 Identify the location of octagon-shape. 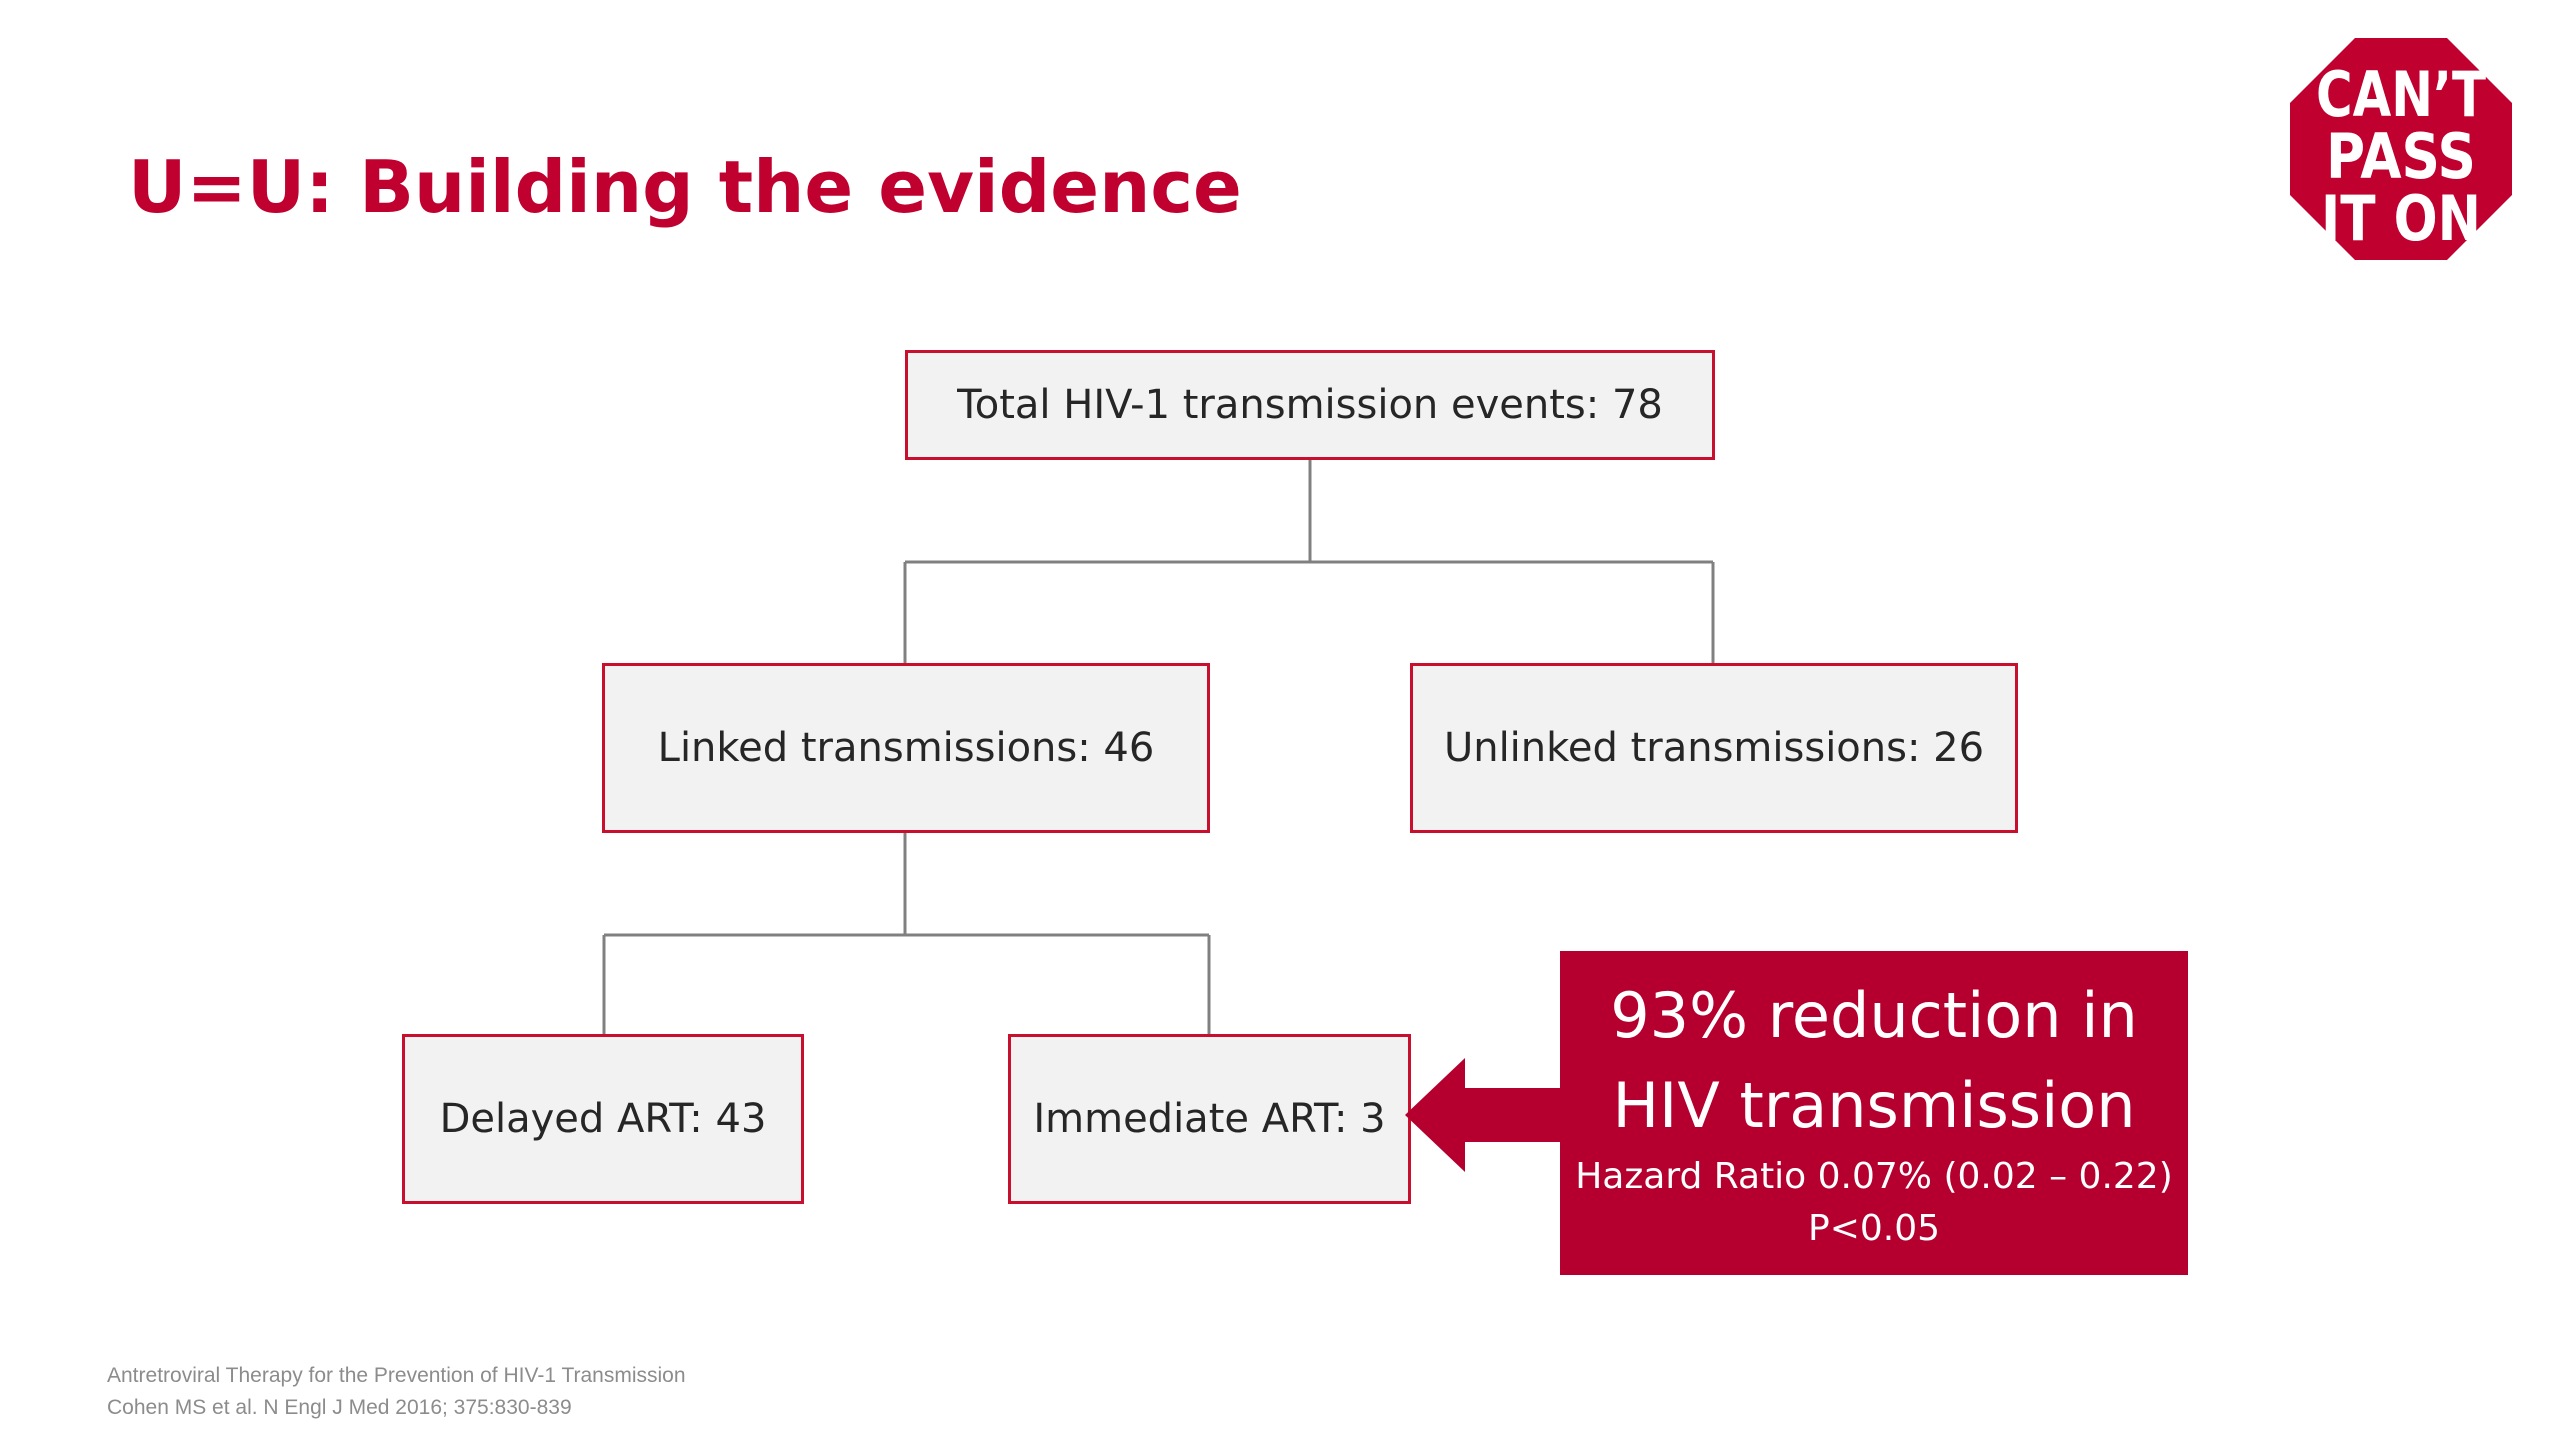
(2401, 149).